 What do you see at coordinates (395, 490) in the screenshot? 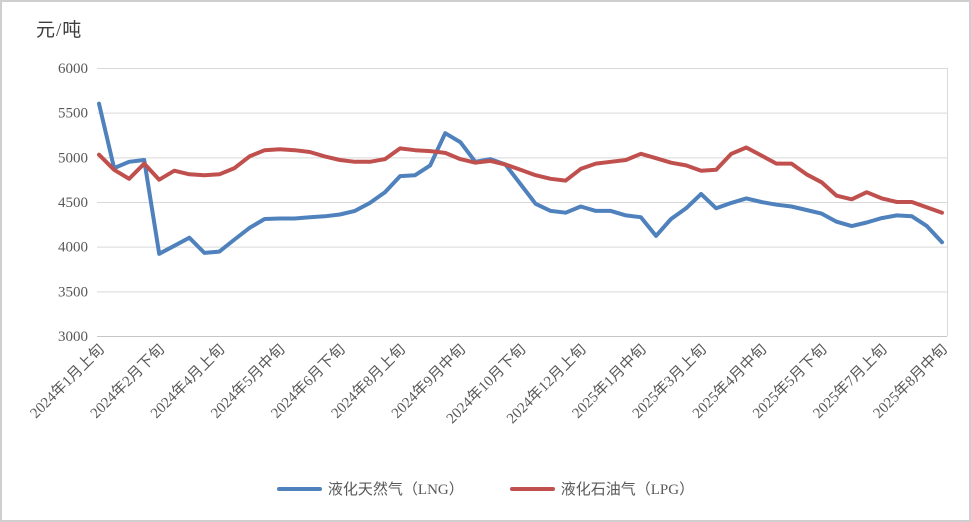
I see `legend-label-lng: 液化天然气（LNG）` at bounding box center [395, 490].